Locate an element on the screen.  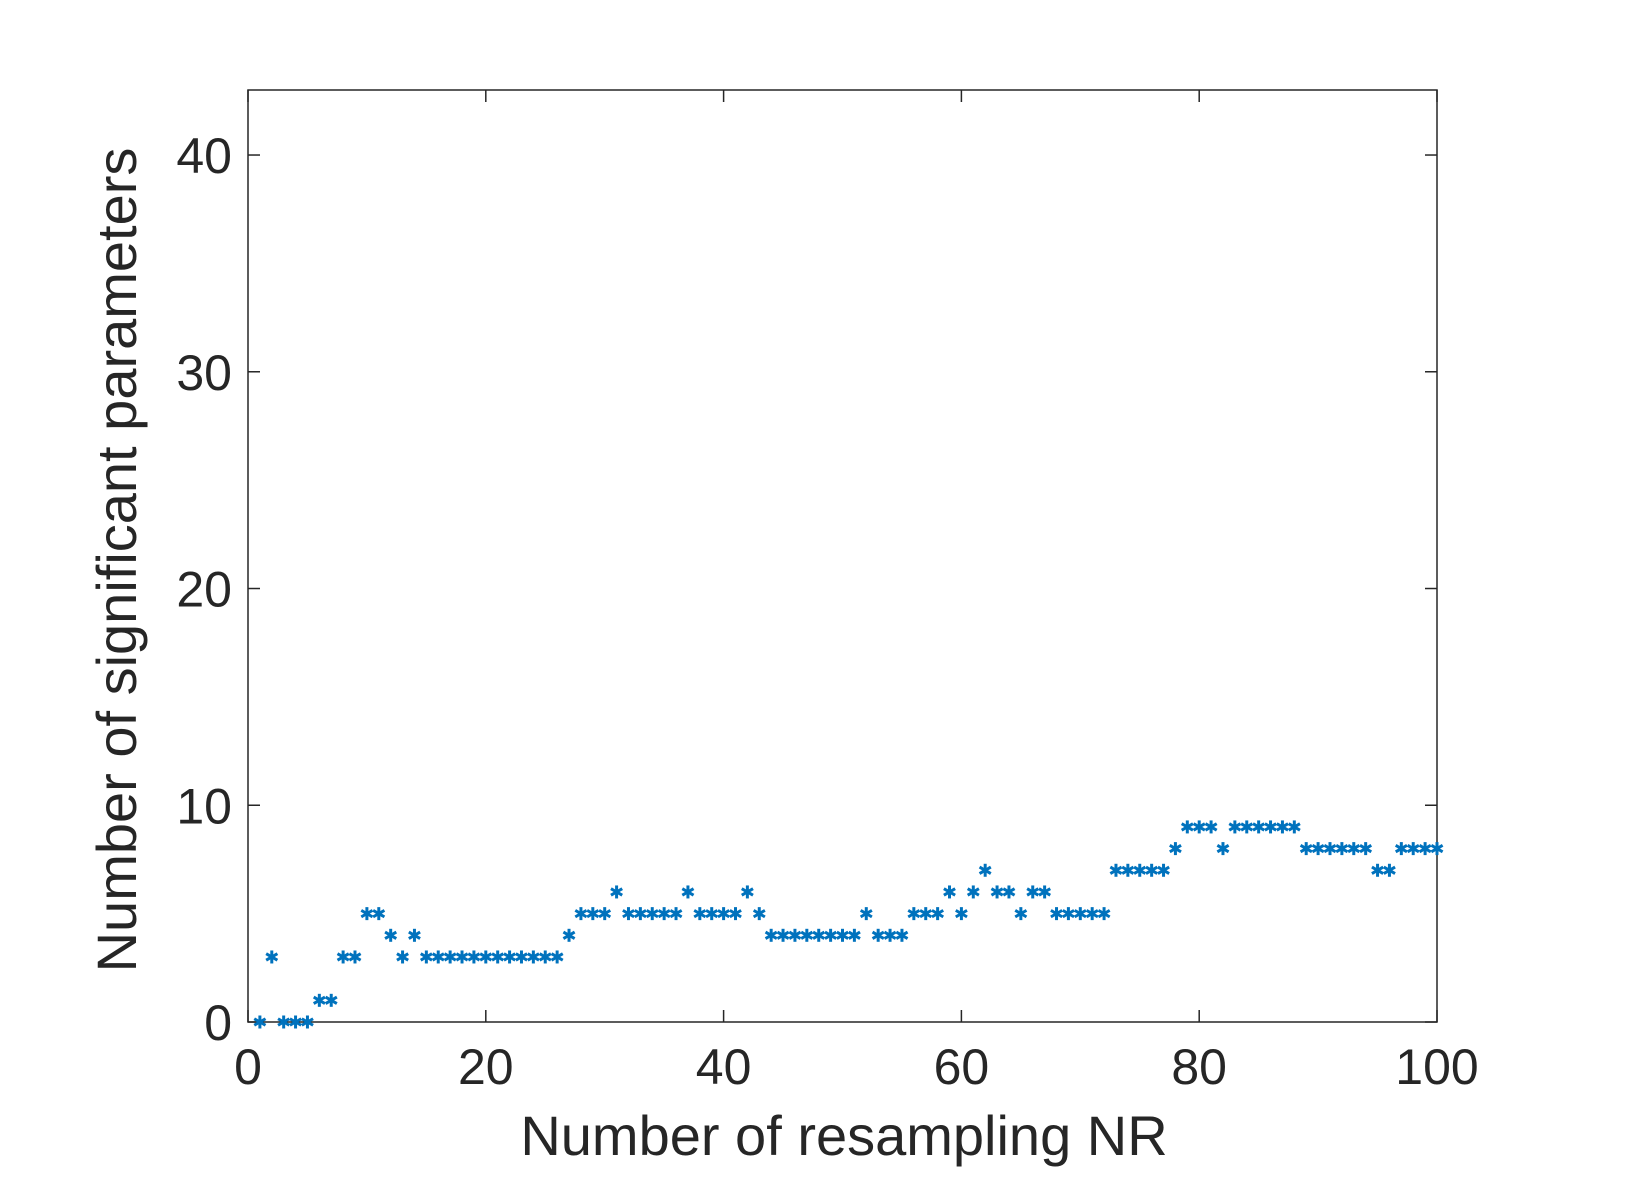
x-tick-label: 60 is located at coordinates (962, 1067).